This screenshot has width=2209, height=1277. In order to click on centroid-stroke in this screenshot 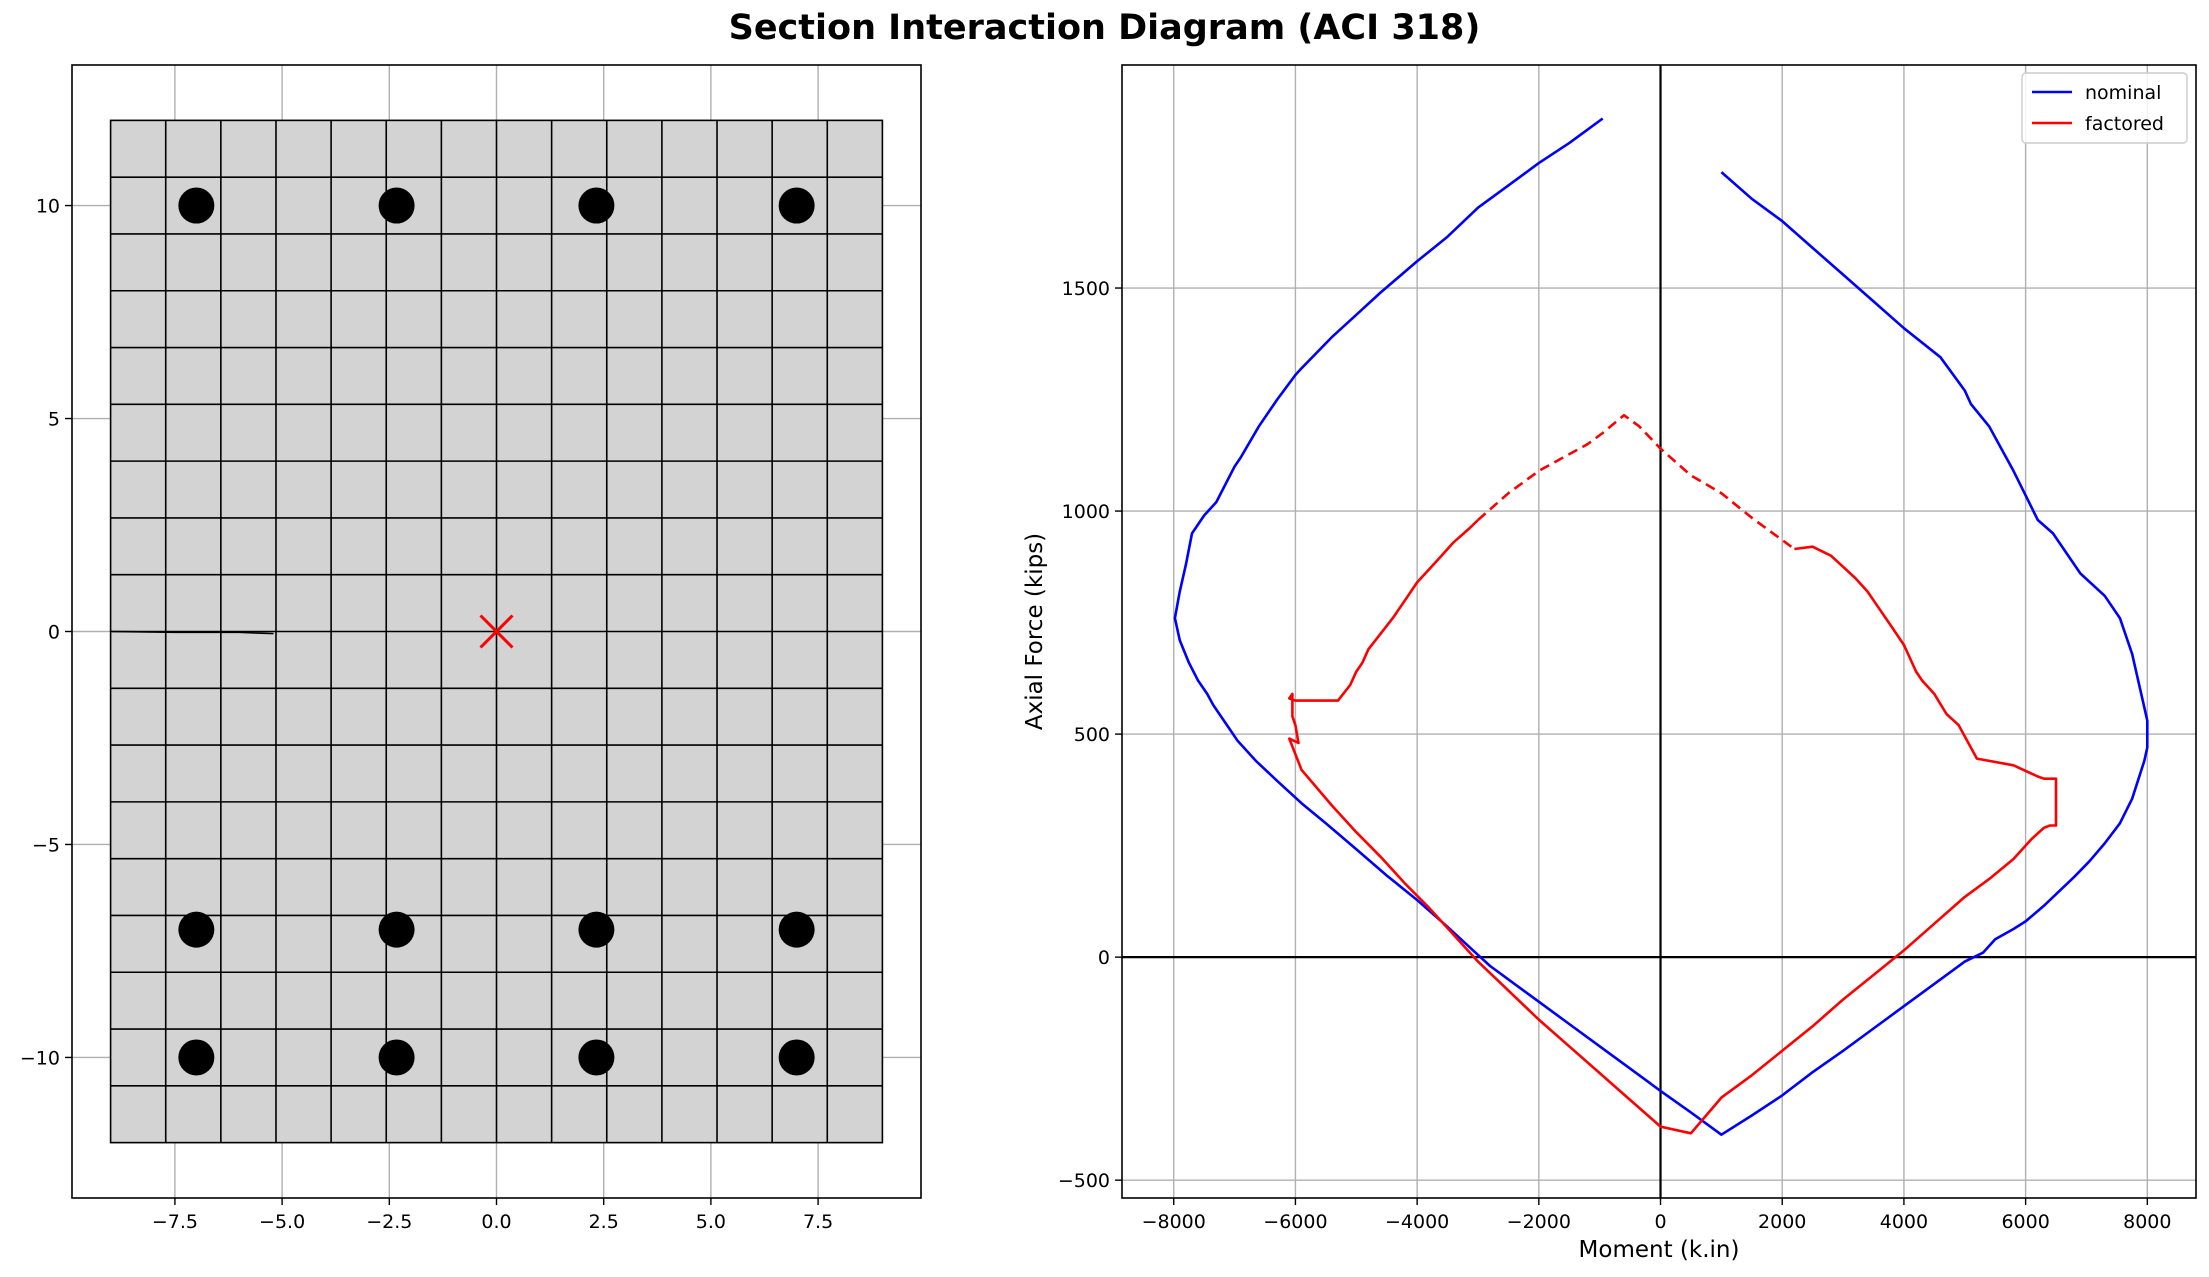, I will do `click(496, 631)`.